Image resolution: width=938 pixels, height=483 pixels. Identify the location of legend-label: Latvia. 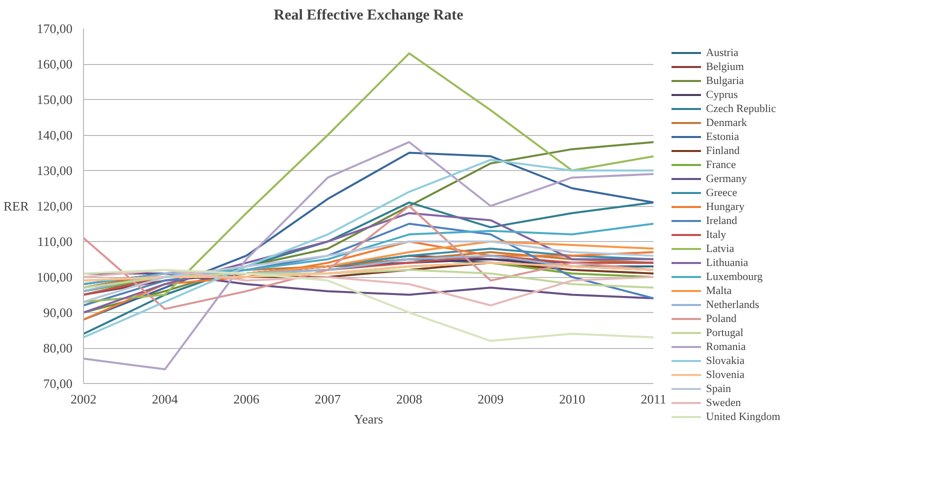
(720, 248).